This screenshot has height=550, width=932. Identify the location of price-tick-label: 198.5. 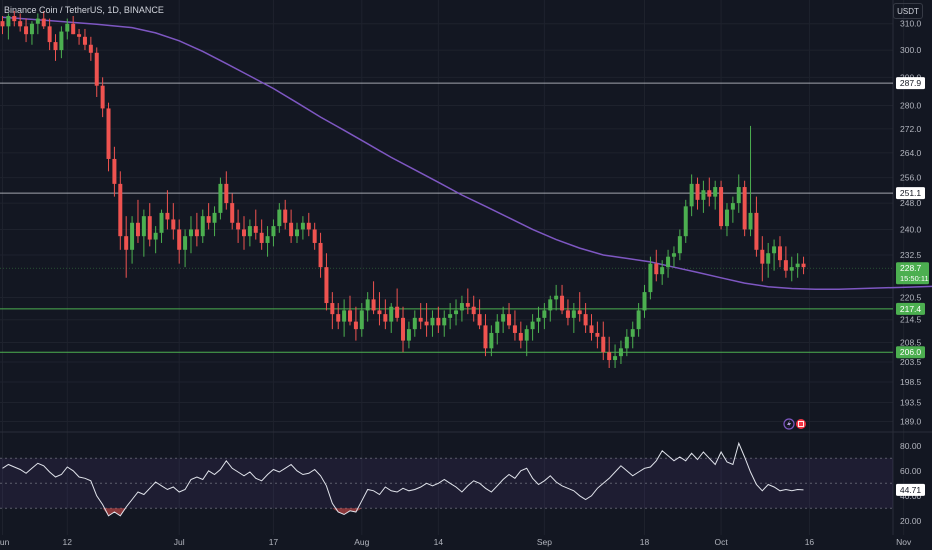
(911, 382).